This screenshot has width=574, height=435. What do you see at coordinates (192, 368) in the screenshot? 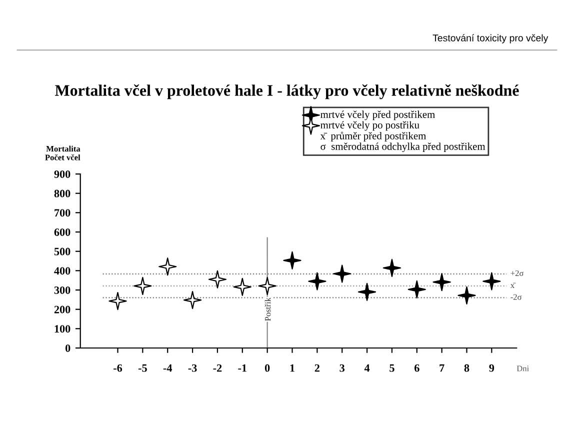
I see `x-tick-label: -3` at bounding box center [192, 368].